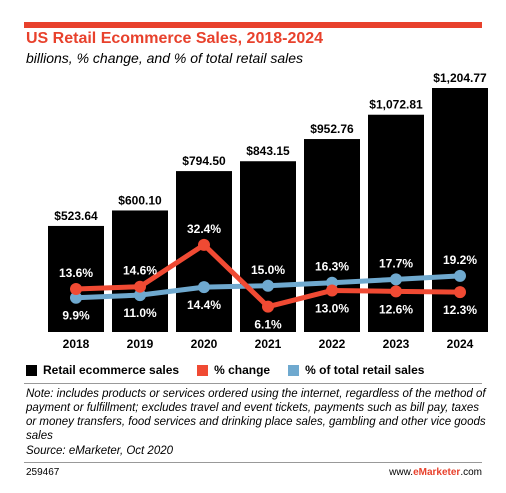 The width and height of the screenshot is (506, 493). What do you see at coordinates (268, 325) in the screenshot?
I see `change-label-2021: 6.1%` at bounding box center [268, 325].